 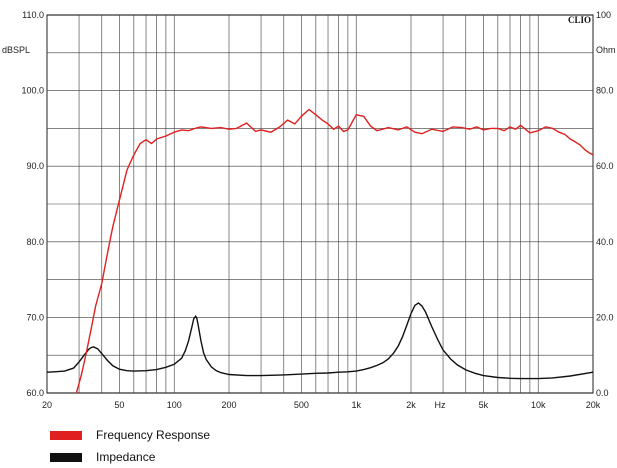 I want to click on y-tick-labels: 60.0 70.0 80.0 90.0 100.0 110.0, so click(x=32, y=204).